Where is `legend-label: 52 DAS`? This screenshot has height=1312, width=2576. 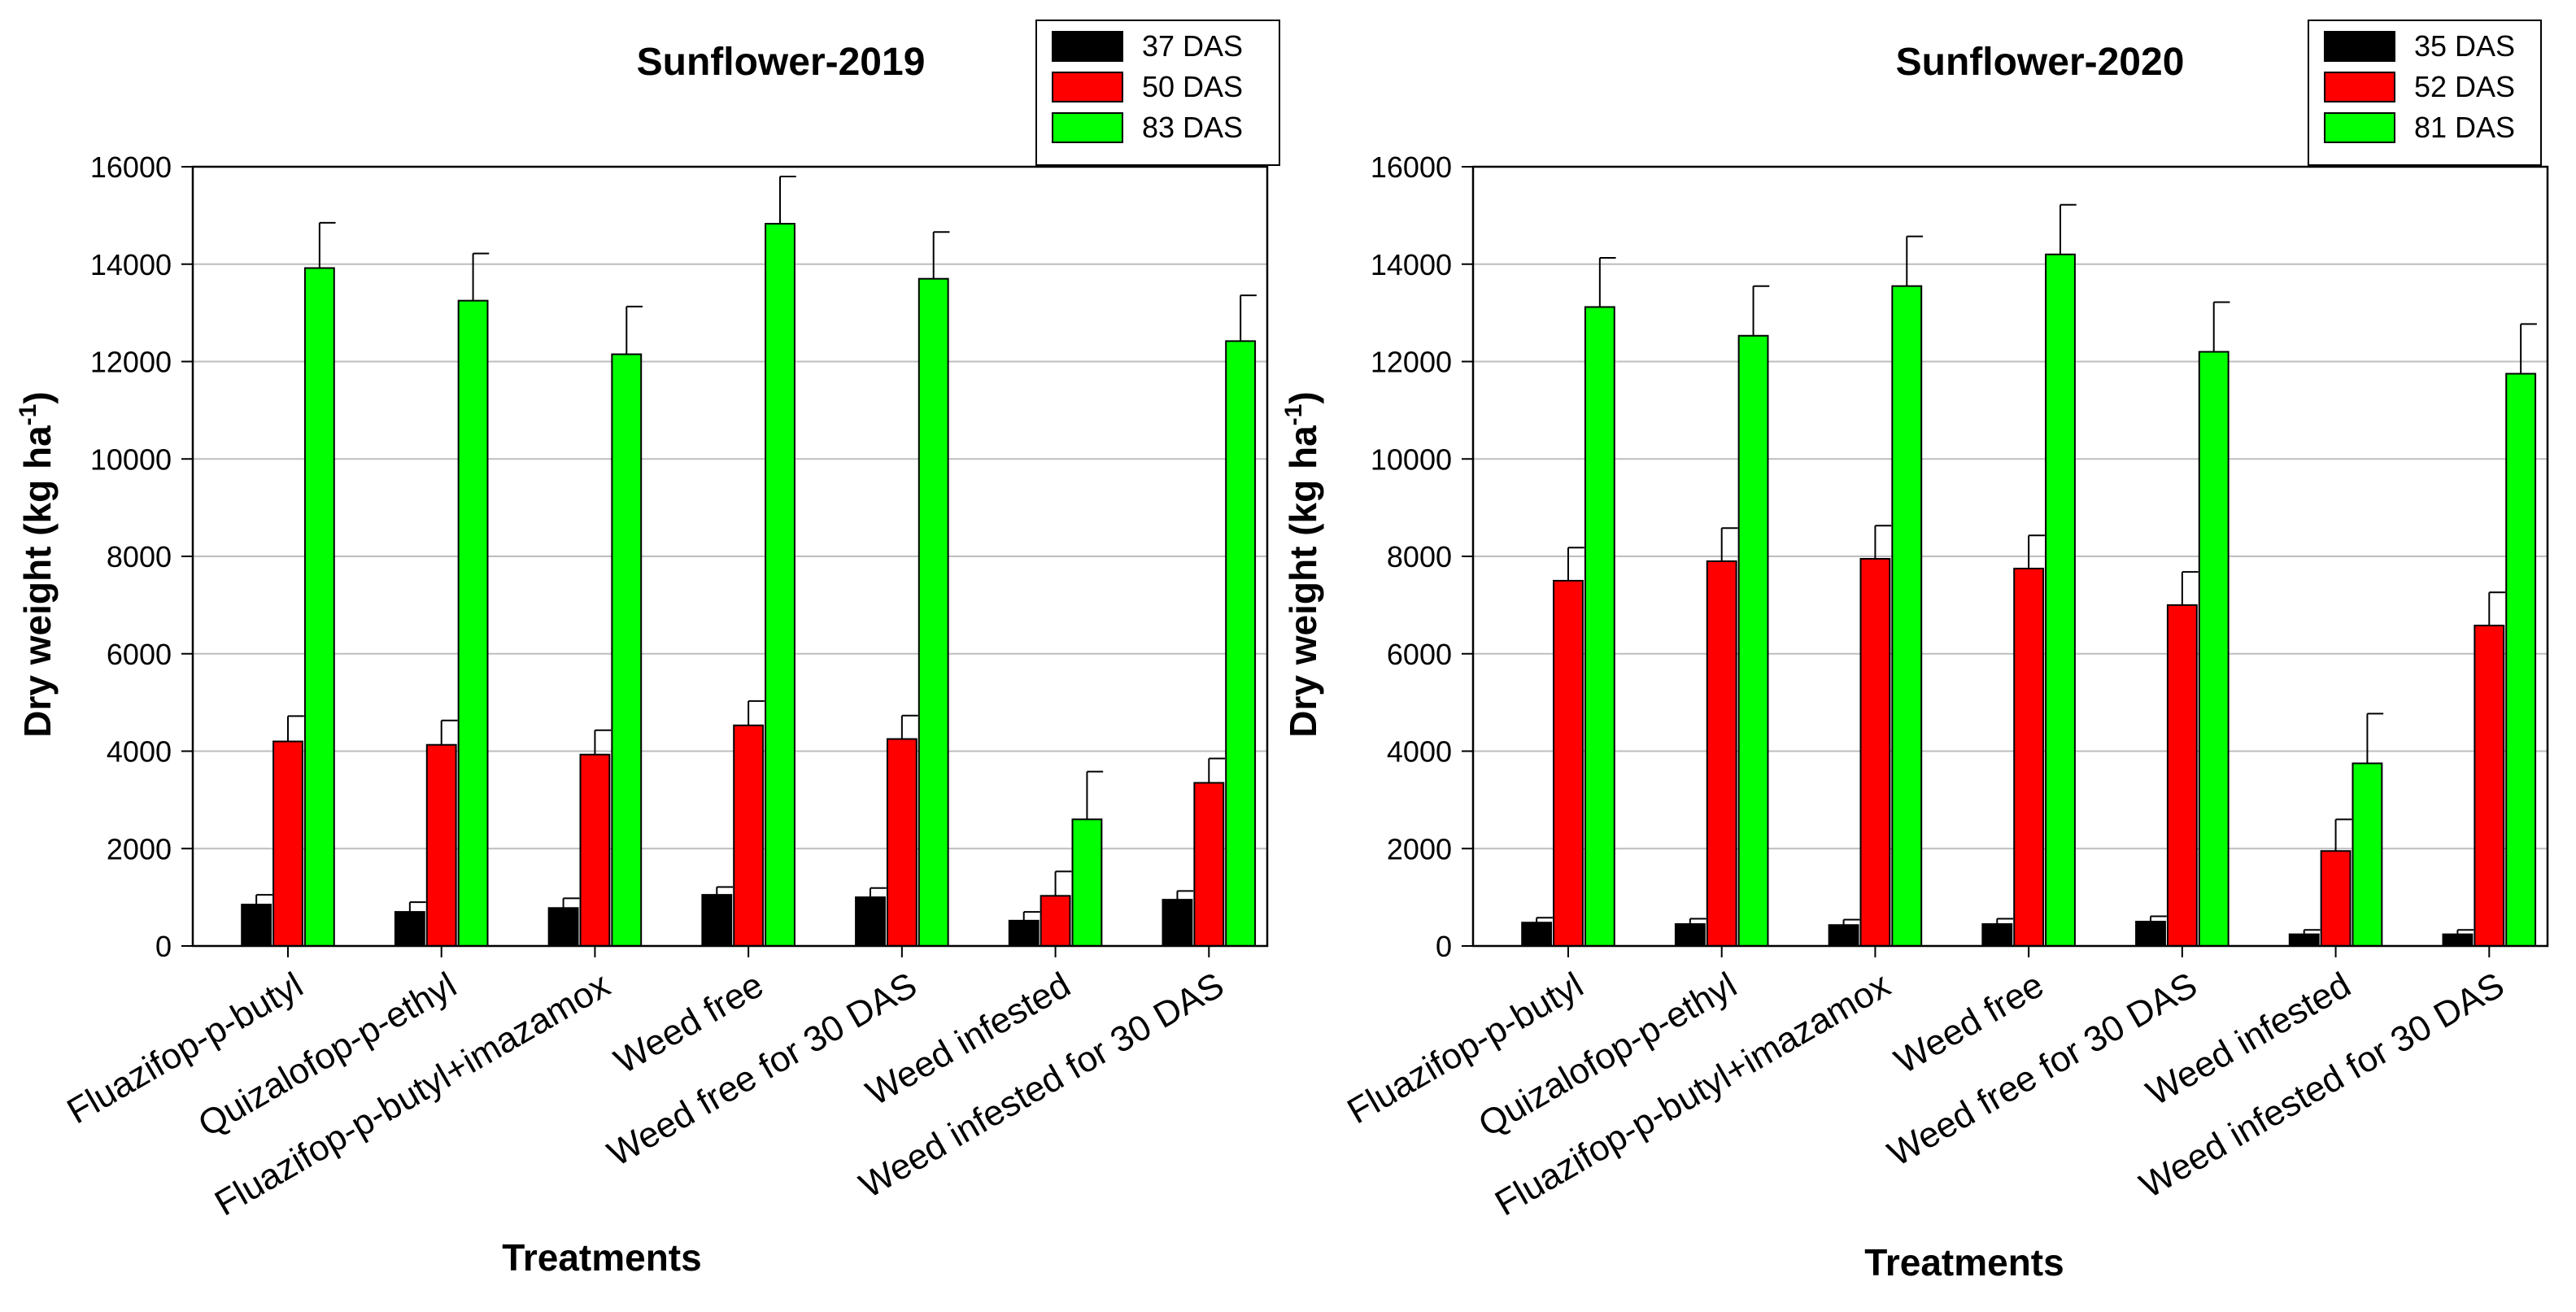 legend-label: 52 DAS is located at coordinates (2464, 86).